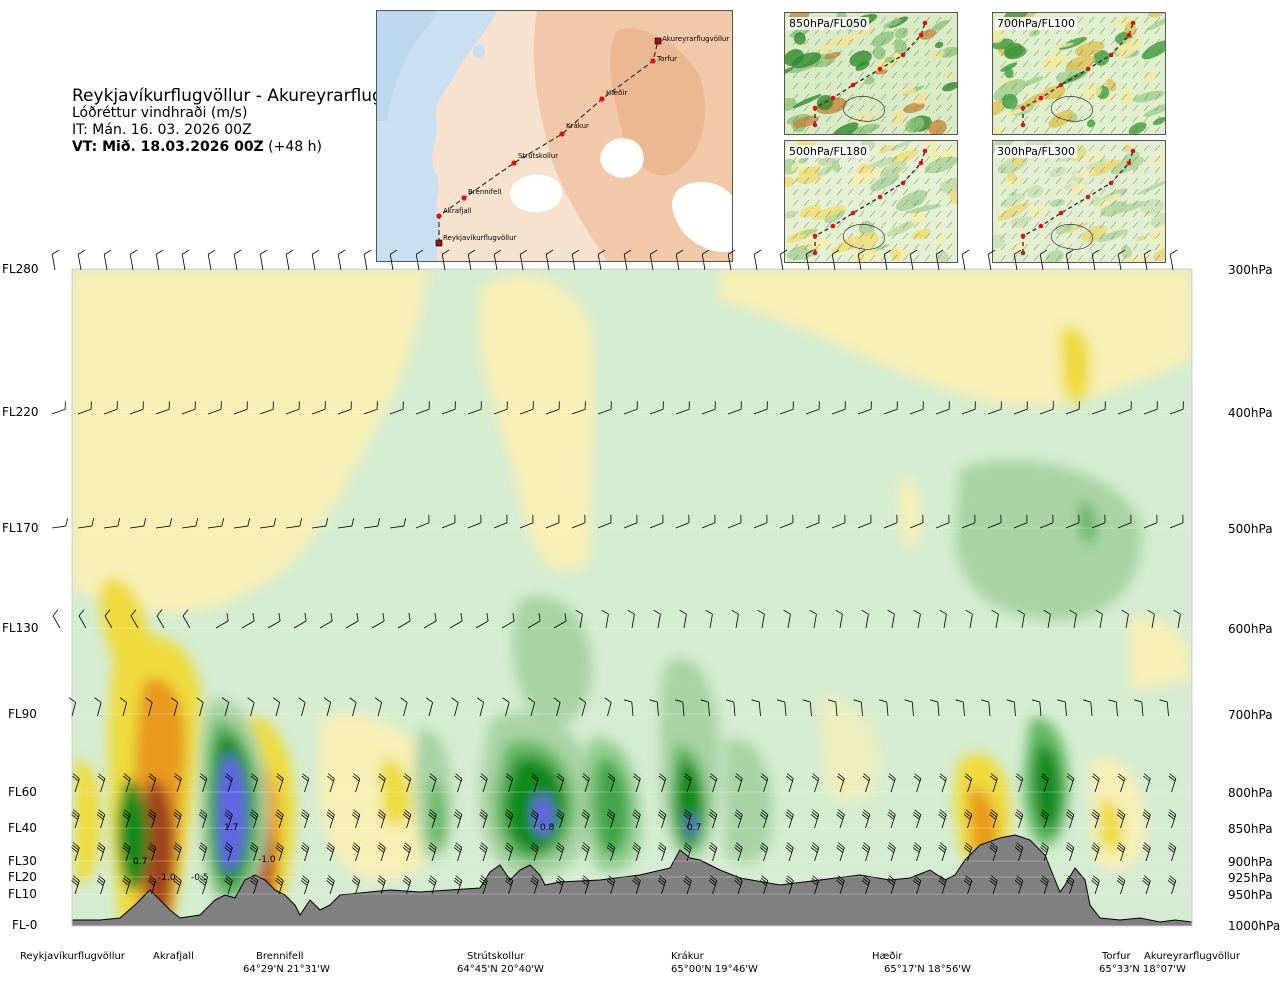 The image size is (1280, 981). What do you see at coordinates (1036, 23) in the screenshot?
I see `level-panel-700-label: 700hPa/FL100` at bounding box center [1036, 23].